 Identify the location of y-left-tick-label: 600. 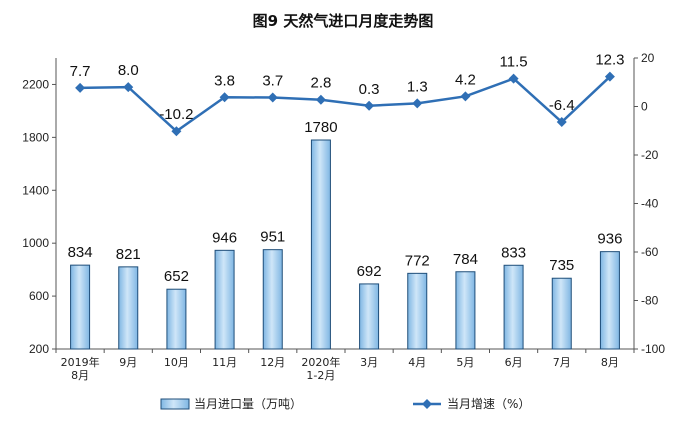
(39, 296).